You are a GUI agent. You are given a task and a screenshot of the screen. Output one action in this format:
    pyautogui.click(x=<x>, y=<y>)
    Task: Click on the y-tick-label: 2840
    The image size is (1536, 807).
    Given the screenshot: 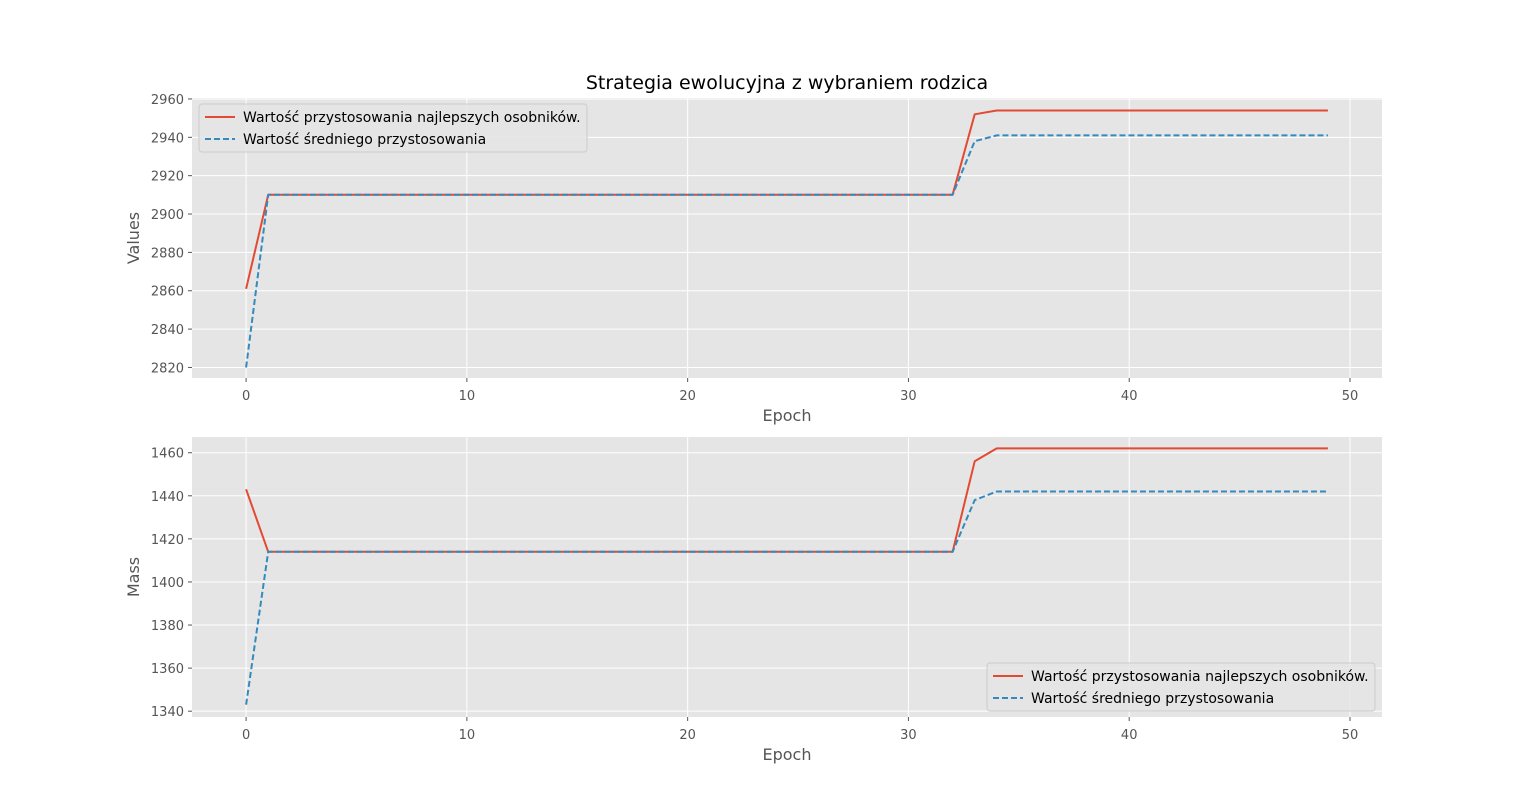 What is the action you would take?
    pyautogui.click(x=167, y=330)
    